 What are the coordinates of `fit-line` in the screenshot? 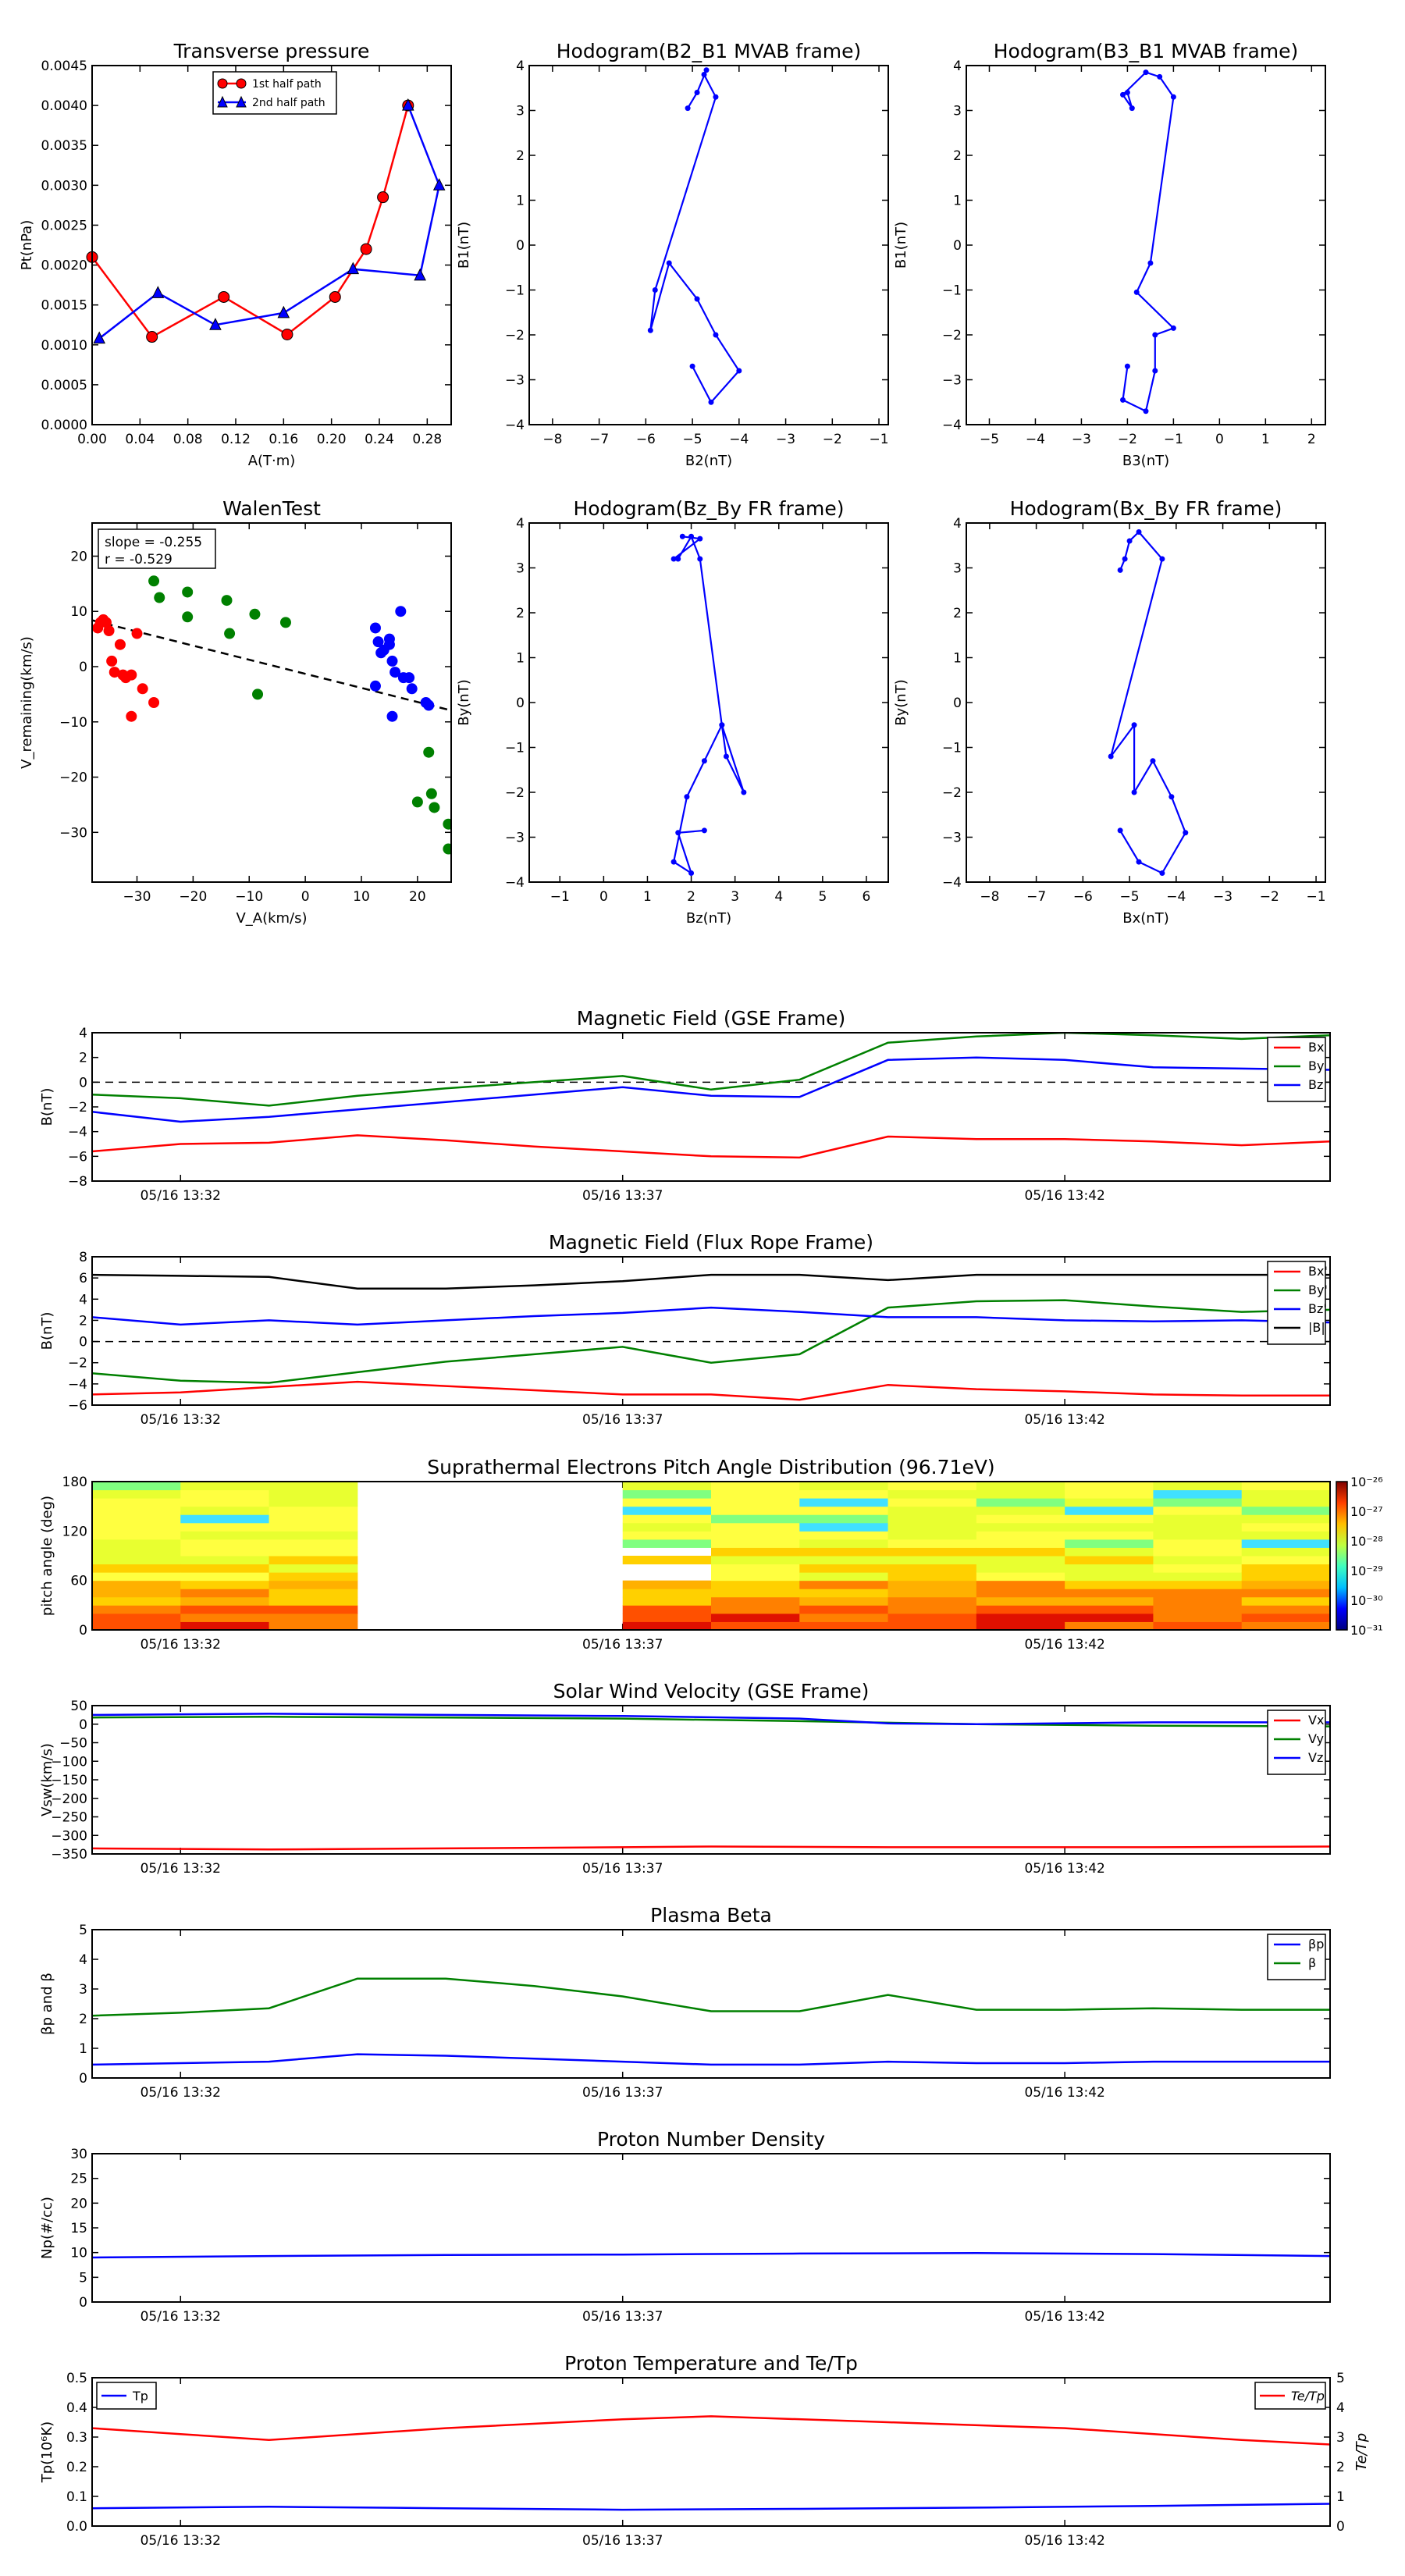 It's located at (271, 665).